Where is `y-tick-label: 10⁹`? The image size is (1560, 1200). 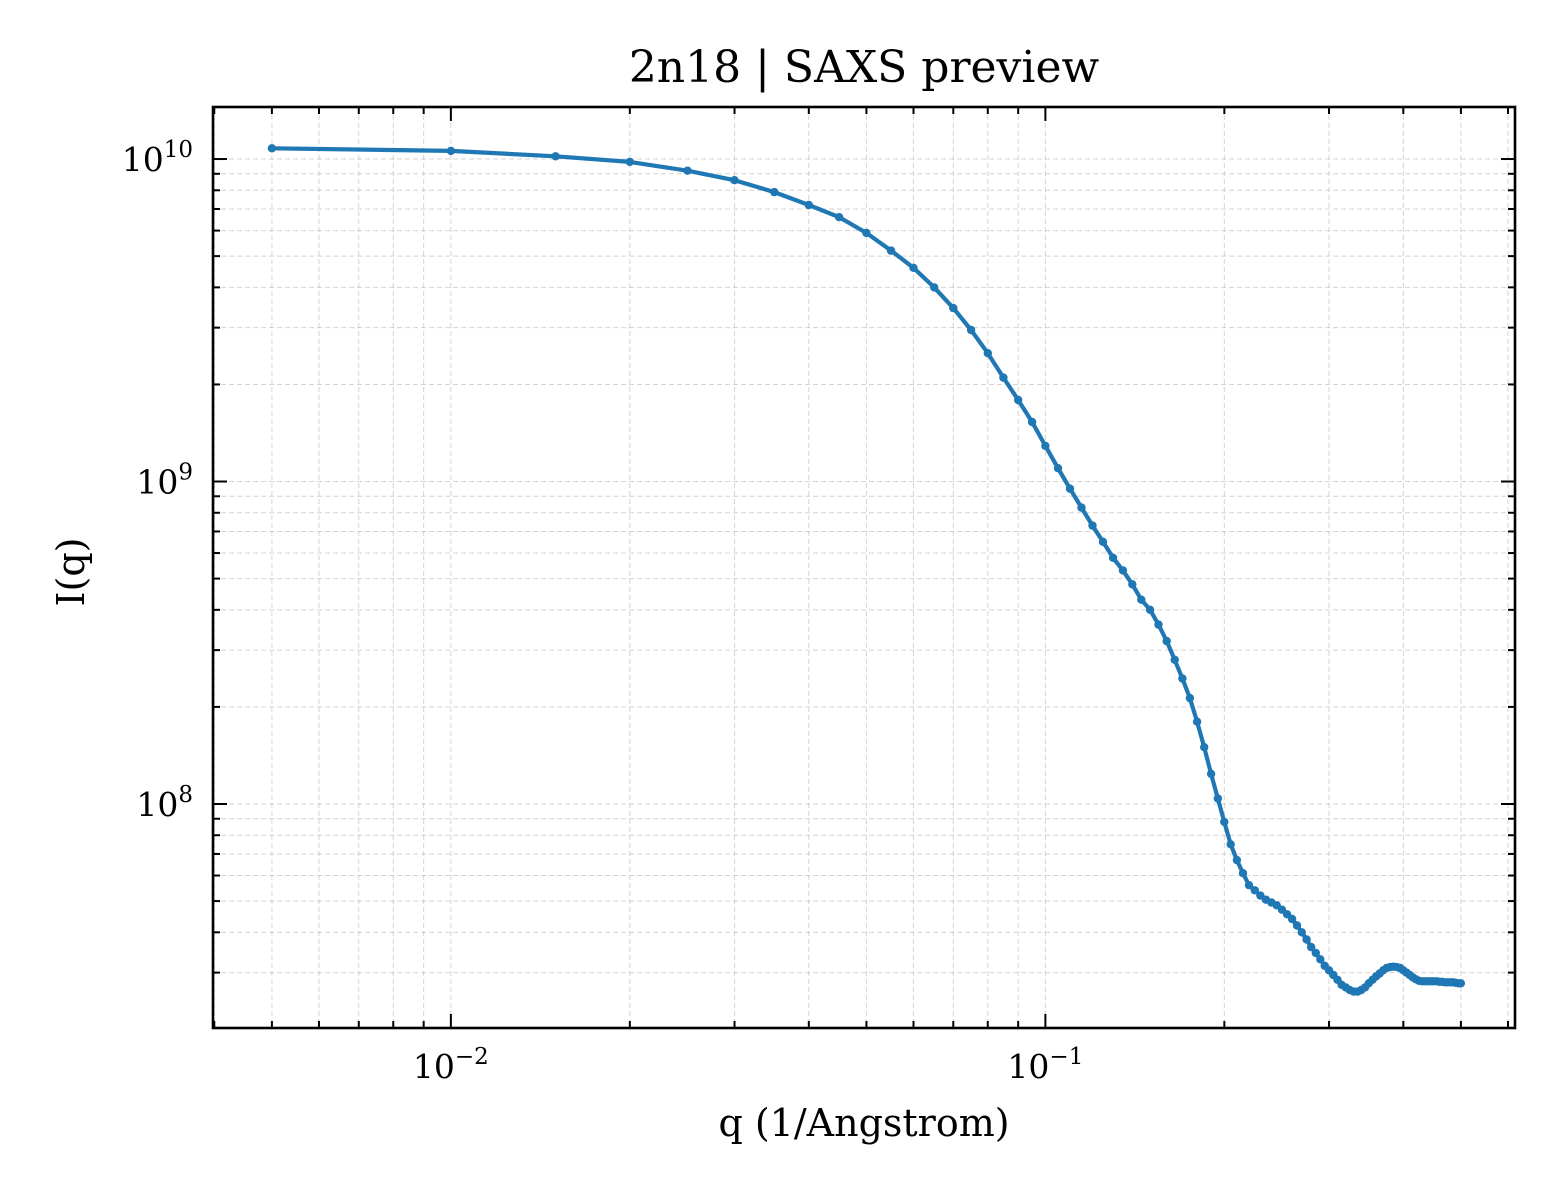 y-tick-label: 10⁹ is located at coordinates (164, 481).